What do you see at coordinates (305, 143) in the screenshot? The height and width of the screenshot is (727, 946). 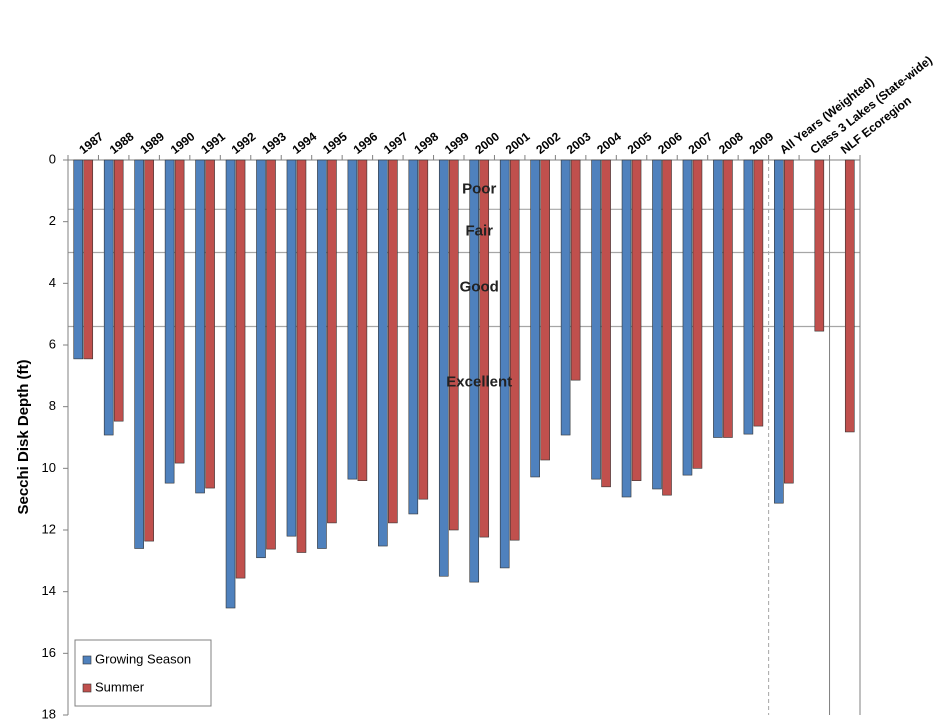 I see `x-tick-label: 1994` at bounding box center [305, 143].